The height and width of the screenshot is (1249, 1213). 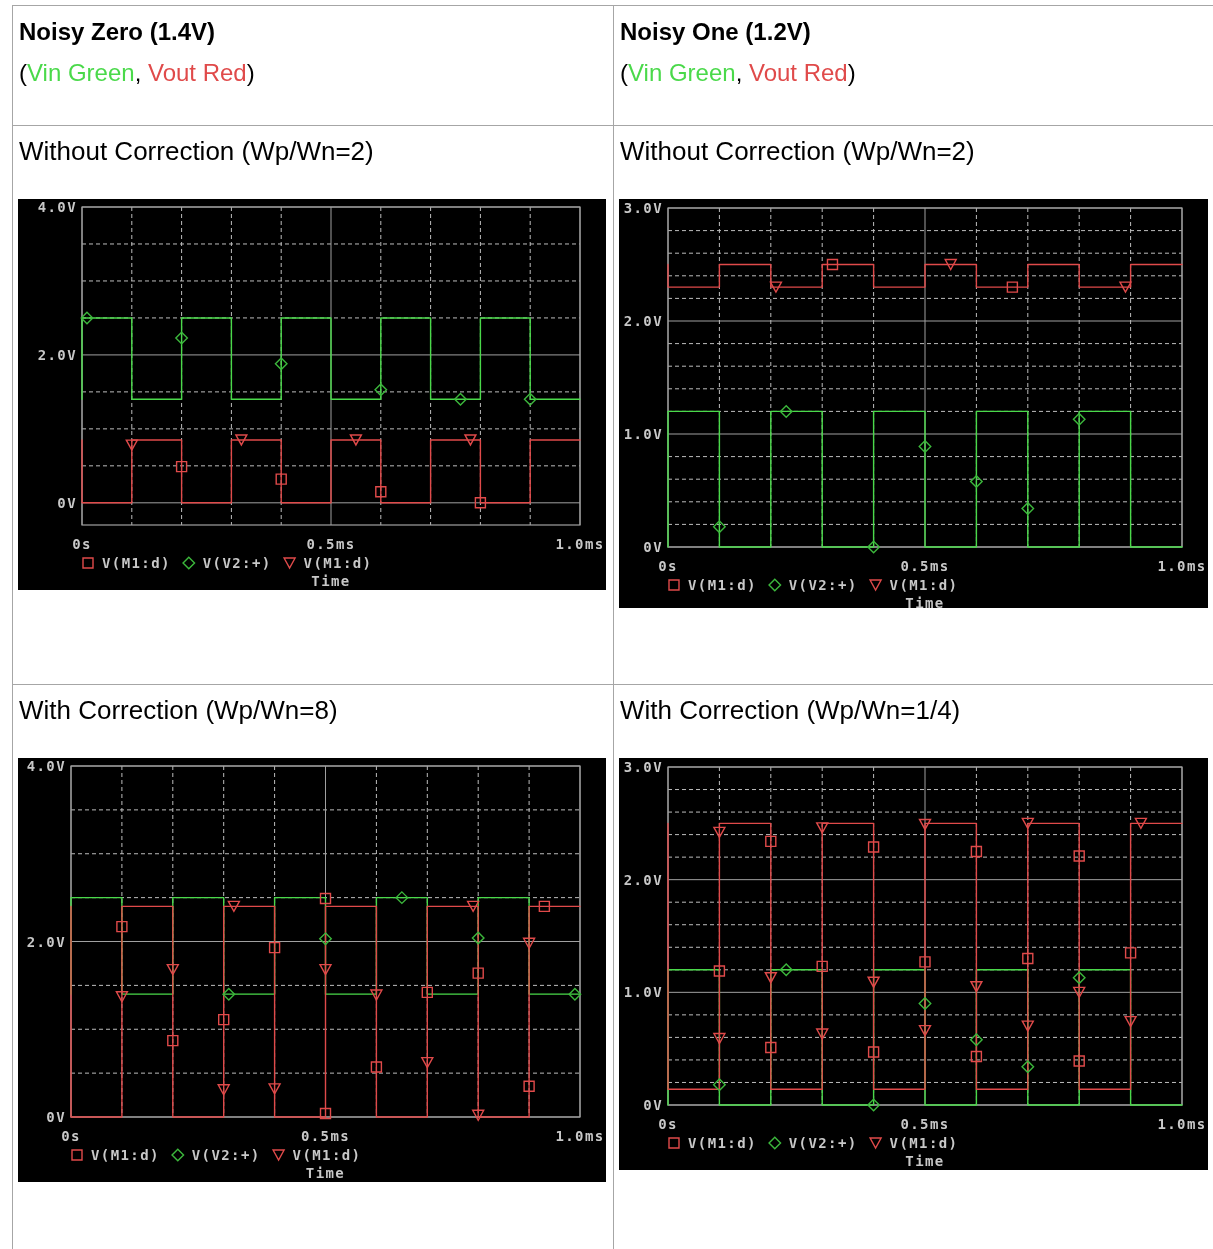 I want to click on chart-title: With Correction (Wp/Wn=1/4), so click(x=790, y=710).